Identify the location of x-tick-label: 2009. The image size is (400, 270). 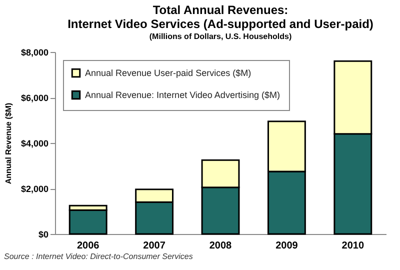
(287, 246).